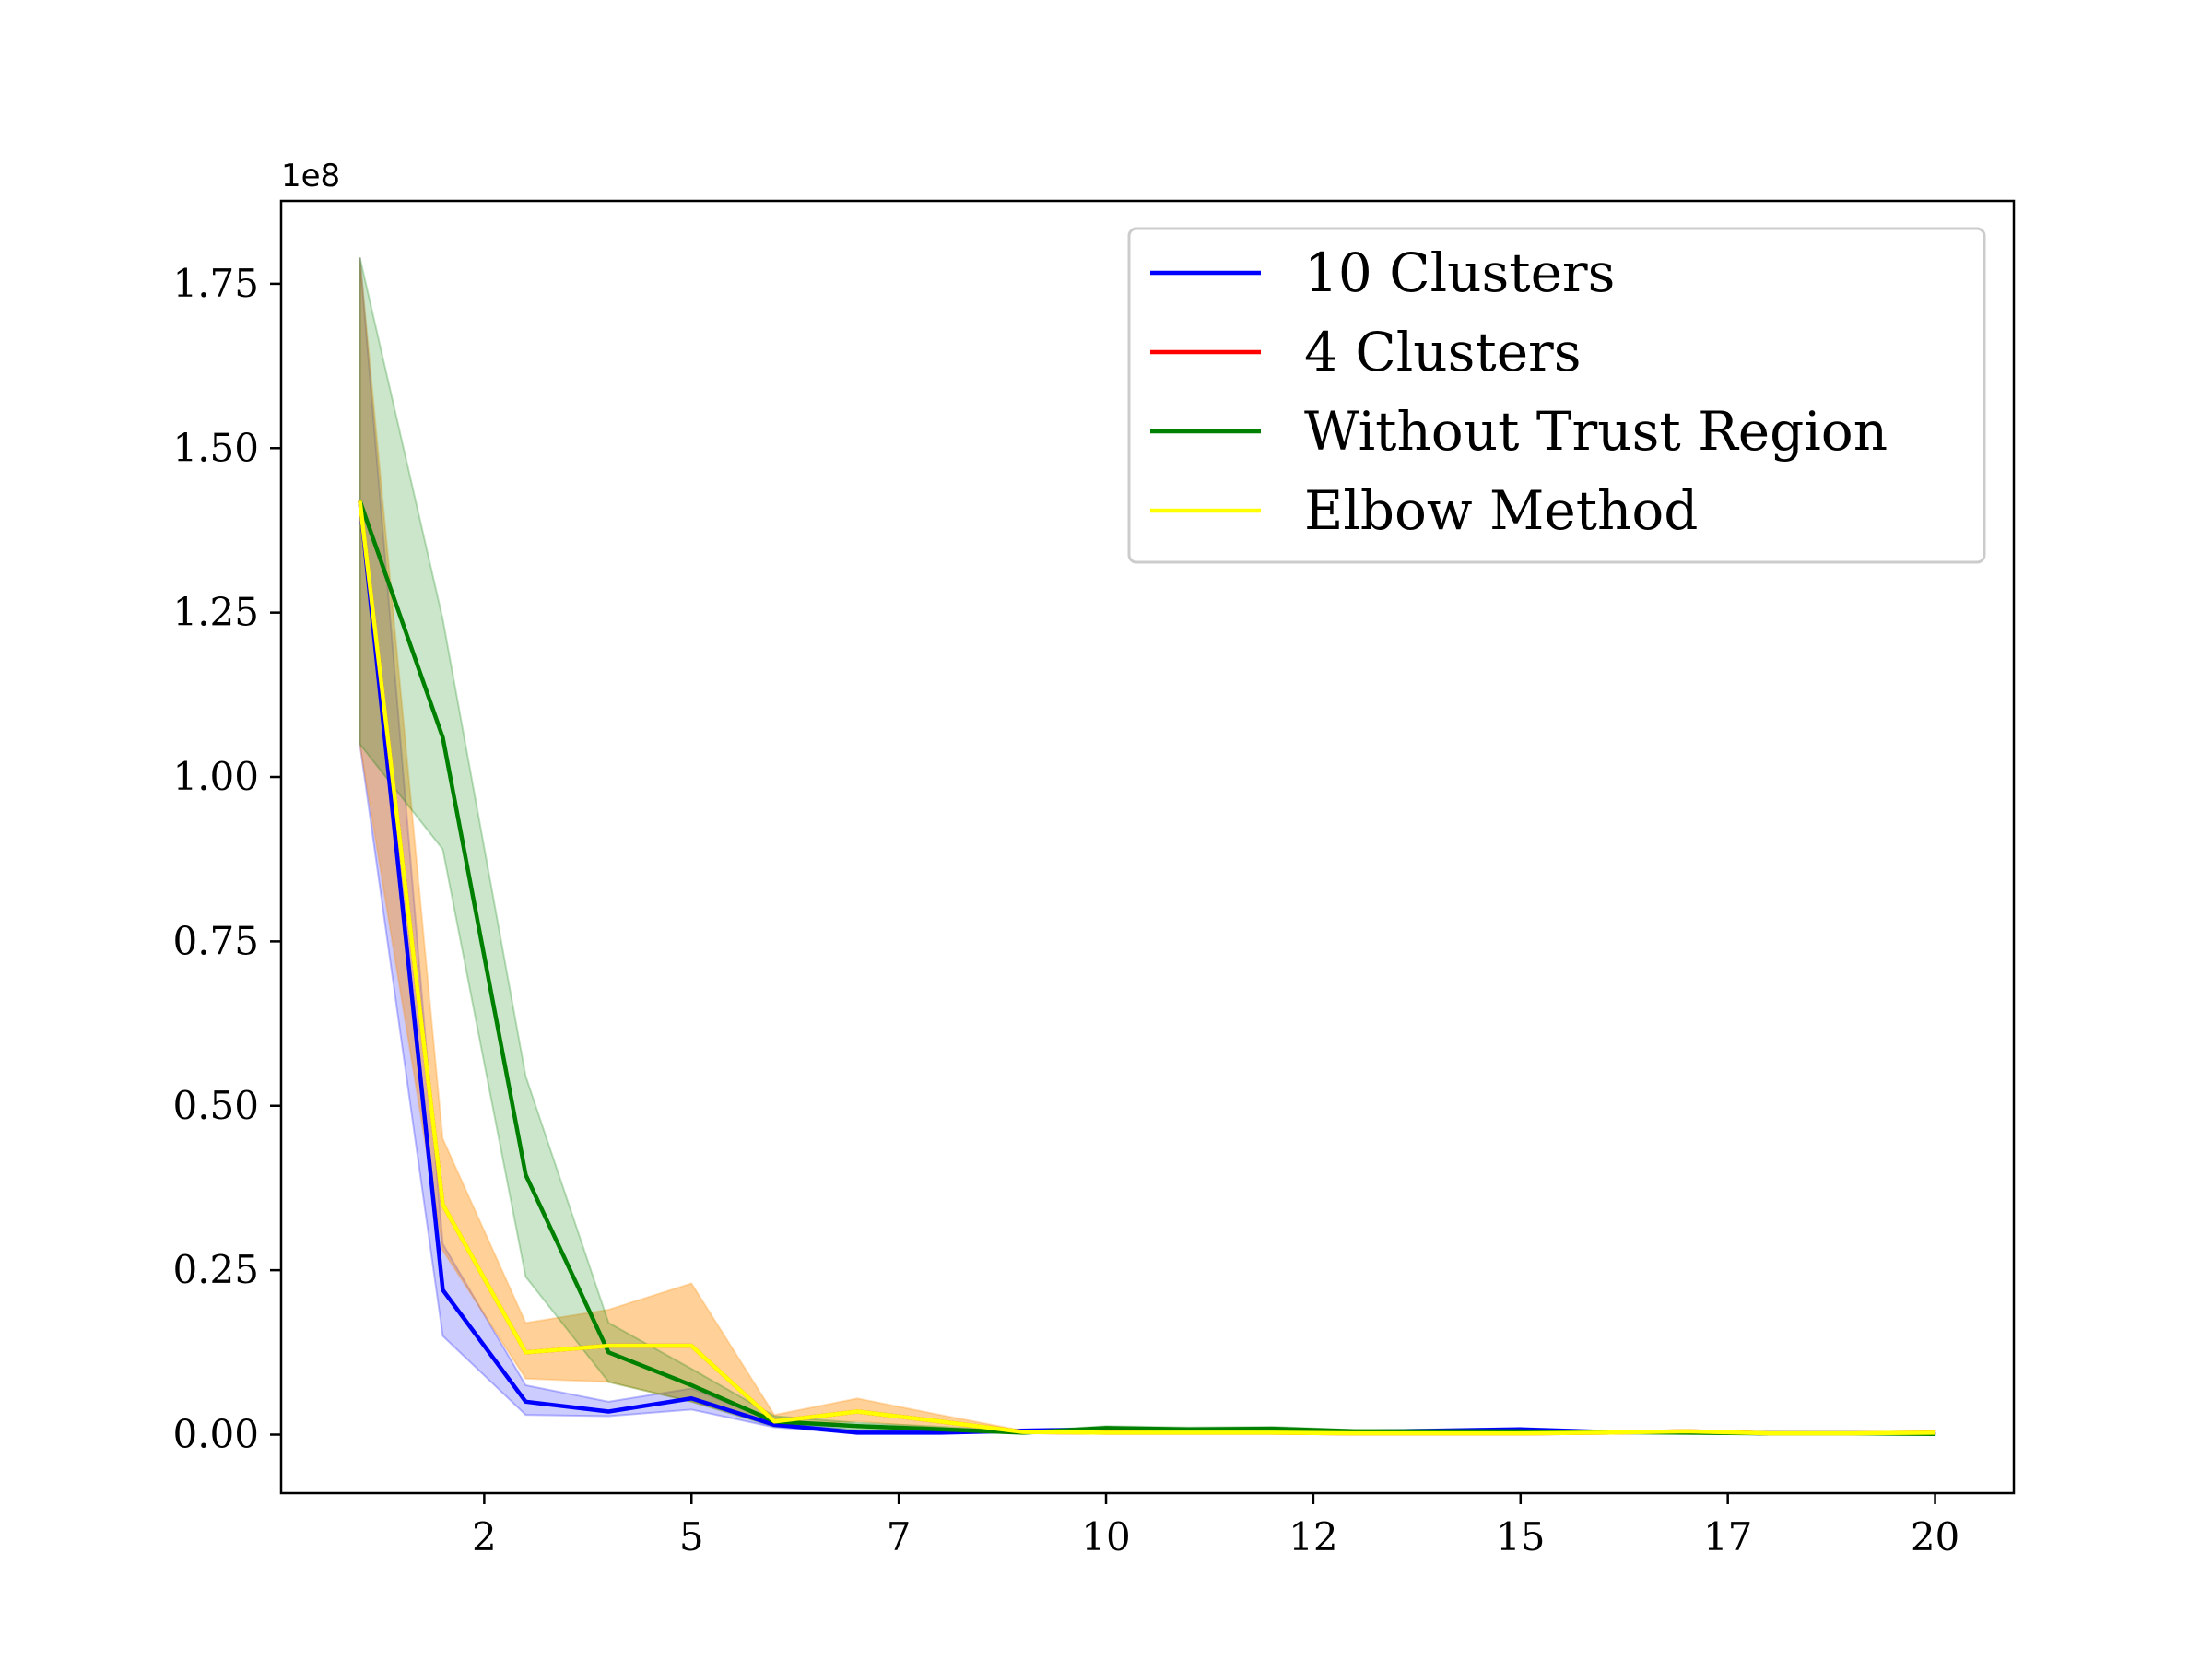  I want to click on x-tick-label: 20, so click(1935, 1536).